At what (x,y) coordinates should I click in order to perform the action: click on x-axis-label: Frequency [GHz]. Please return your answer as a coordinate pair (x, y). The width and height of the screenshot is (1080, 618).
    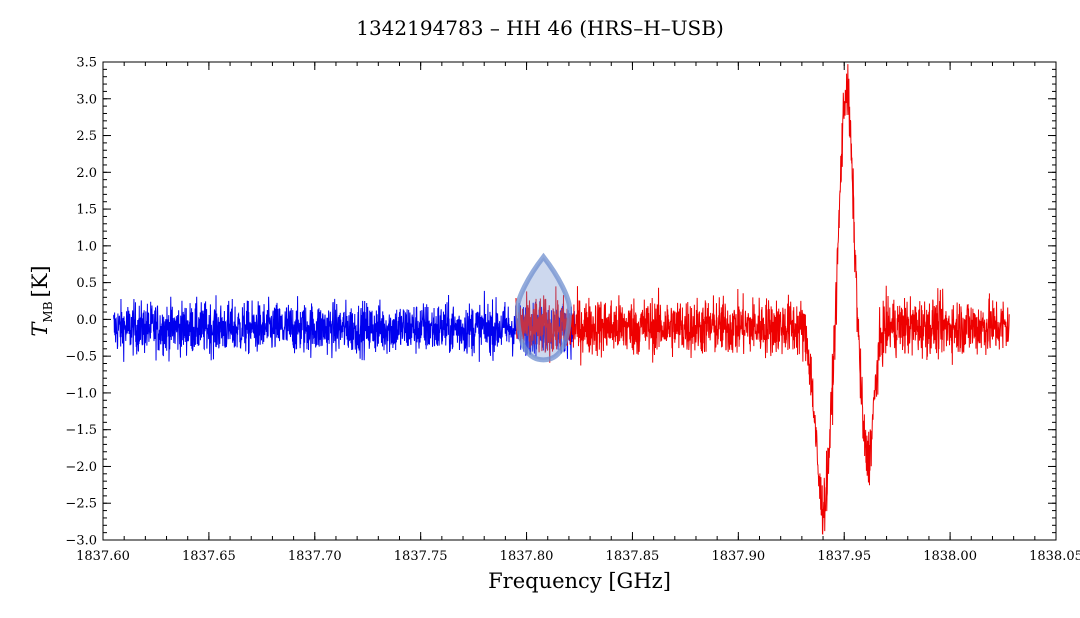
    Looking at the image, I should click on (579, 581).